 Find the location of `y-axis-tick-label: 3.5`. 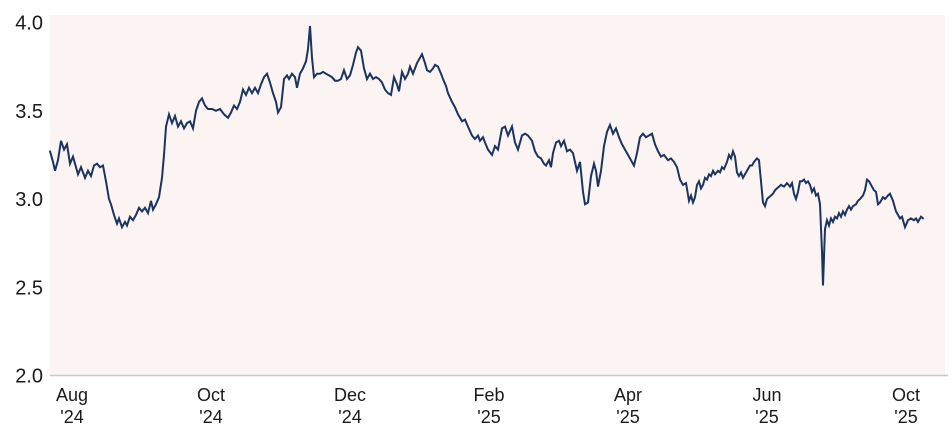

y-axis-tick-label: 3.5 is located at coordinates (29, 112).